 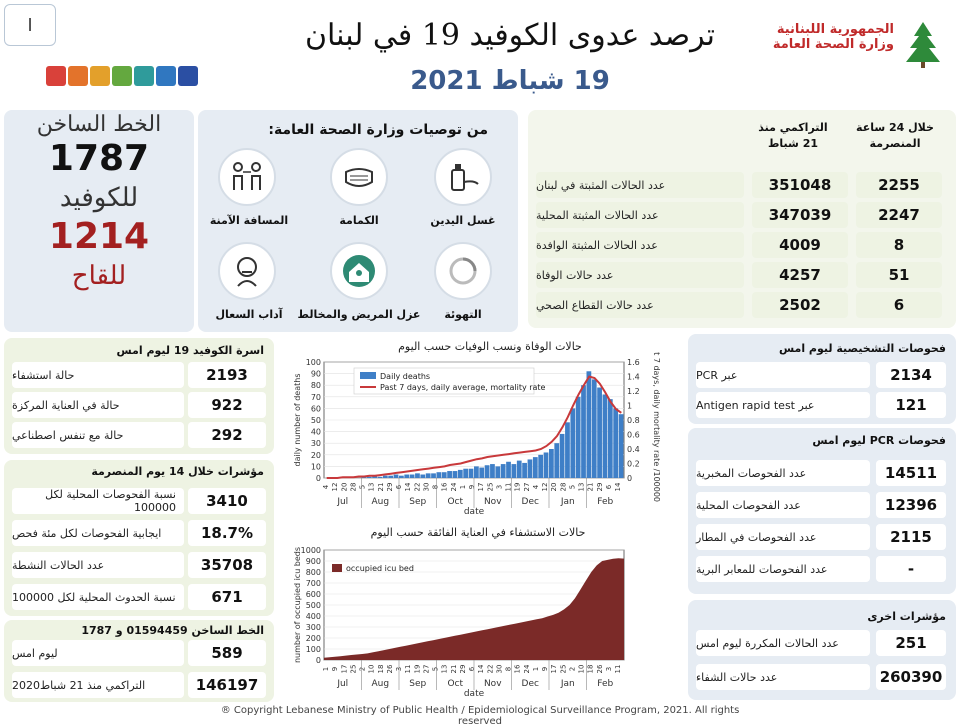 I want to click on day-tick-label: 13, so click(x=582, y=487).